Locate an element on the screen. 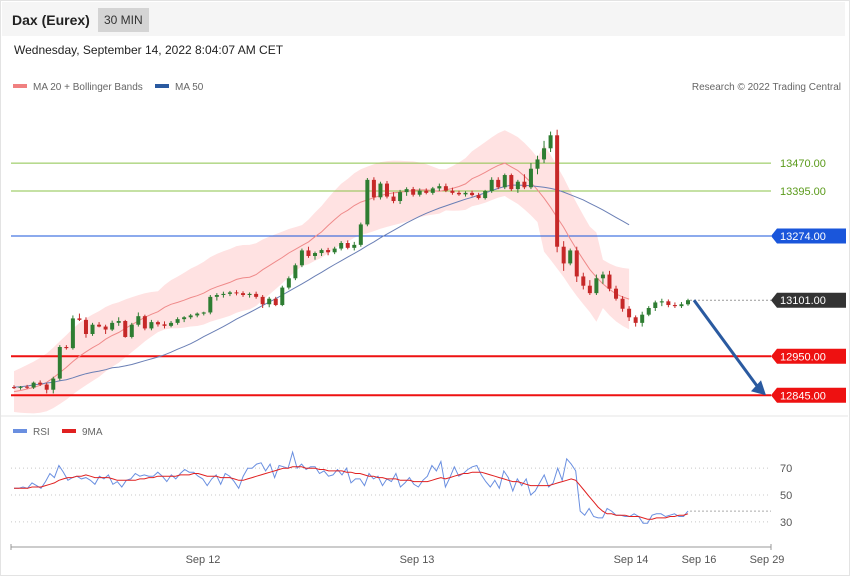  rsi-tick-label: 70 is located at coordinates (786, 469).